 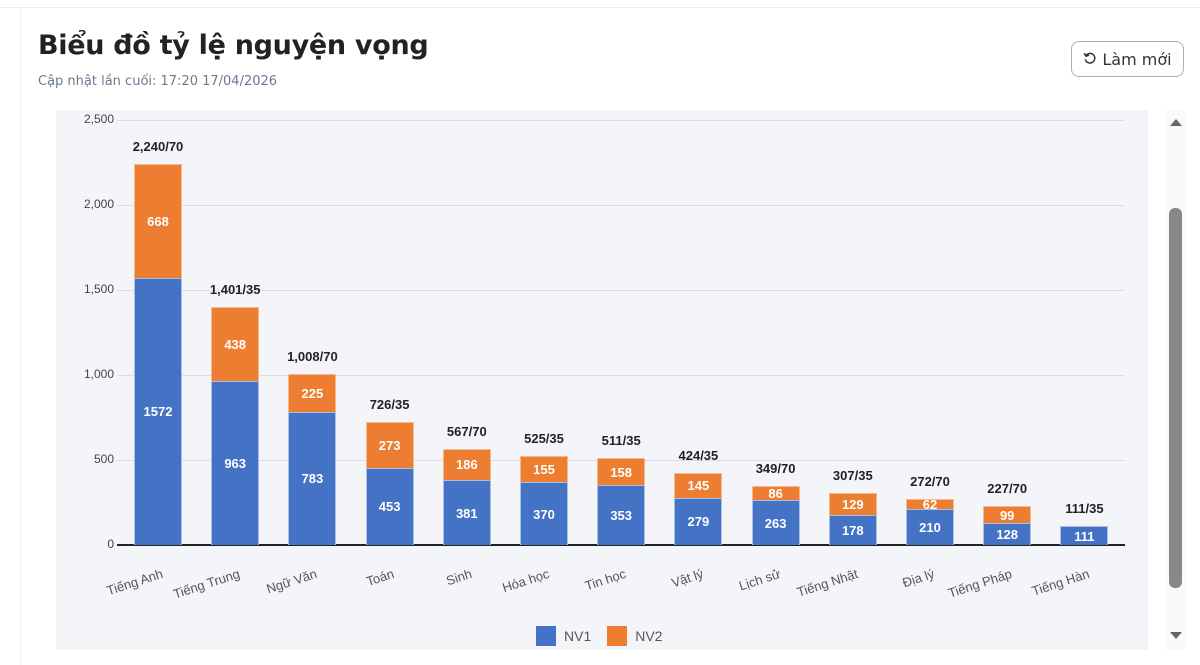 I want to click on bar-segment-nv1: 783, so click(x=312, y=478).